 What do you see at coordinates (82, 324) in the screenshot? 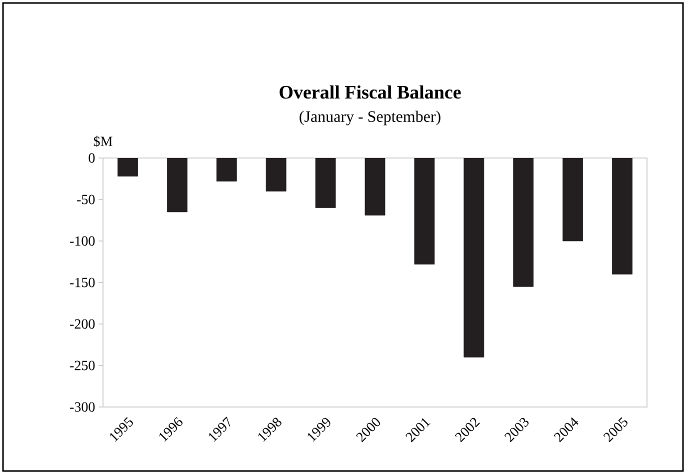
I see `y-tick-label: -200` at bounding box center [82, 324].